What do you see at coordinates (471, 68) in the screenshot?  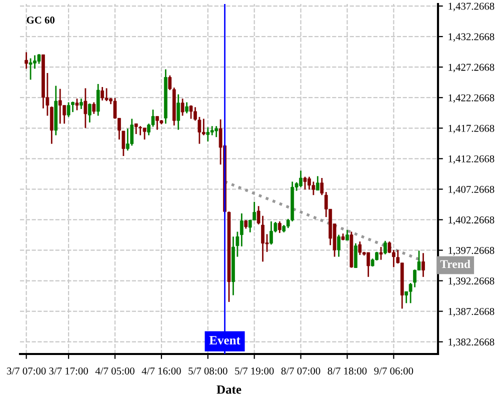 I see `y-tick-label: 1,427.2668` at bounding box center [471, 68].